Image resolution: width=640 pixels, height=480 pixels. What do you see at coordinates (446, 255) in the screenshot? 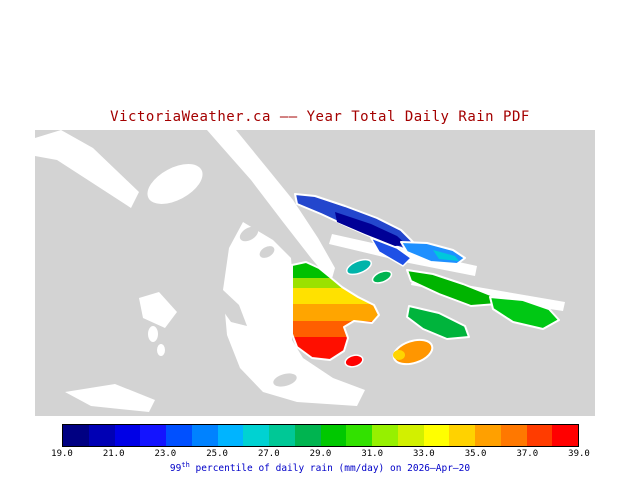
I see `island-blue-cyan-patch` at bounding box center [446, 255].